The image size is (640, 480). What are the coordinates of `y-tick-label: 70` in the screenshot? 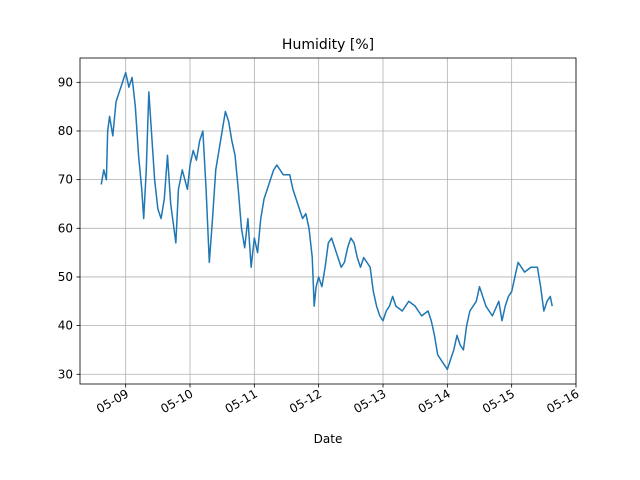 It's located at (65, 180).